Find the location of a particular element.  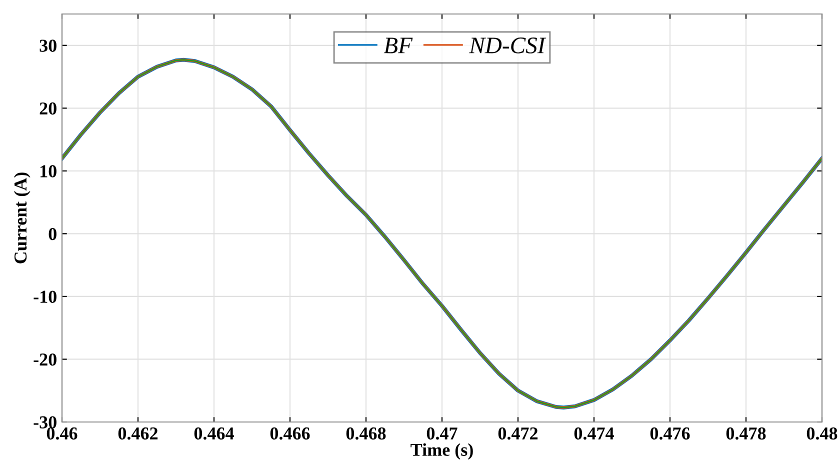

x-tick-label: 0.478 is located at coordinates (746, 433).